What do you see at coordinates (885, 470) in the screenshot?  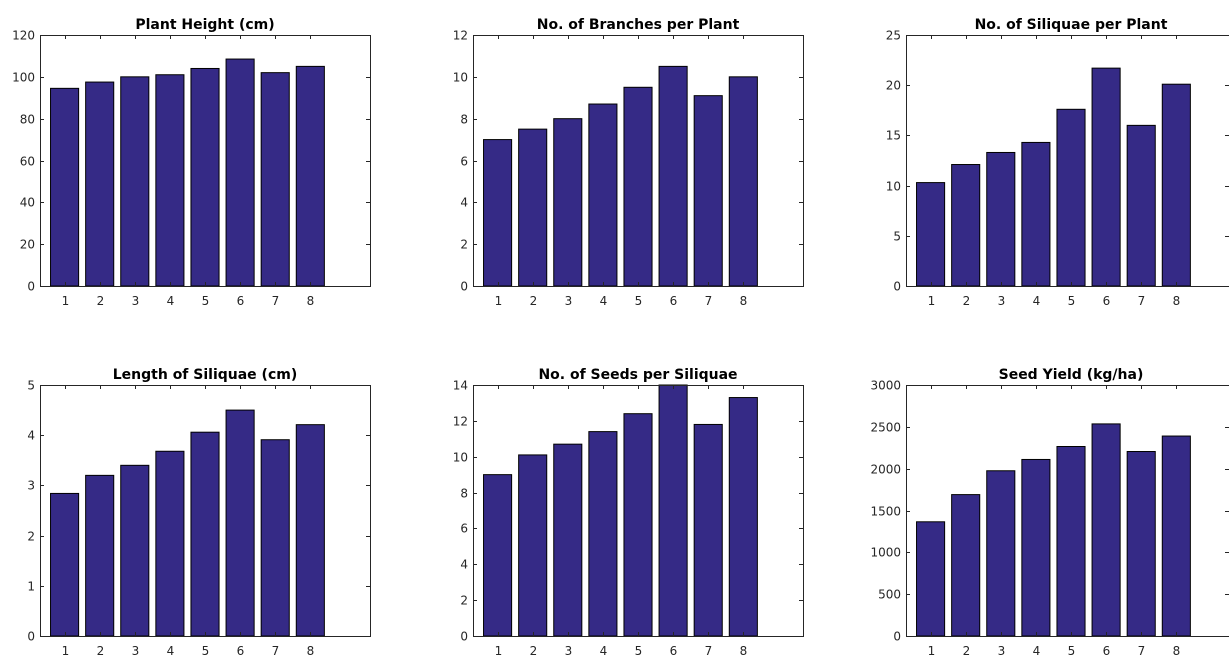 I see `y-tick-label: 2000` at bounding box center [885, 470].